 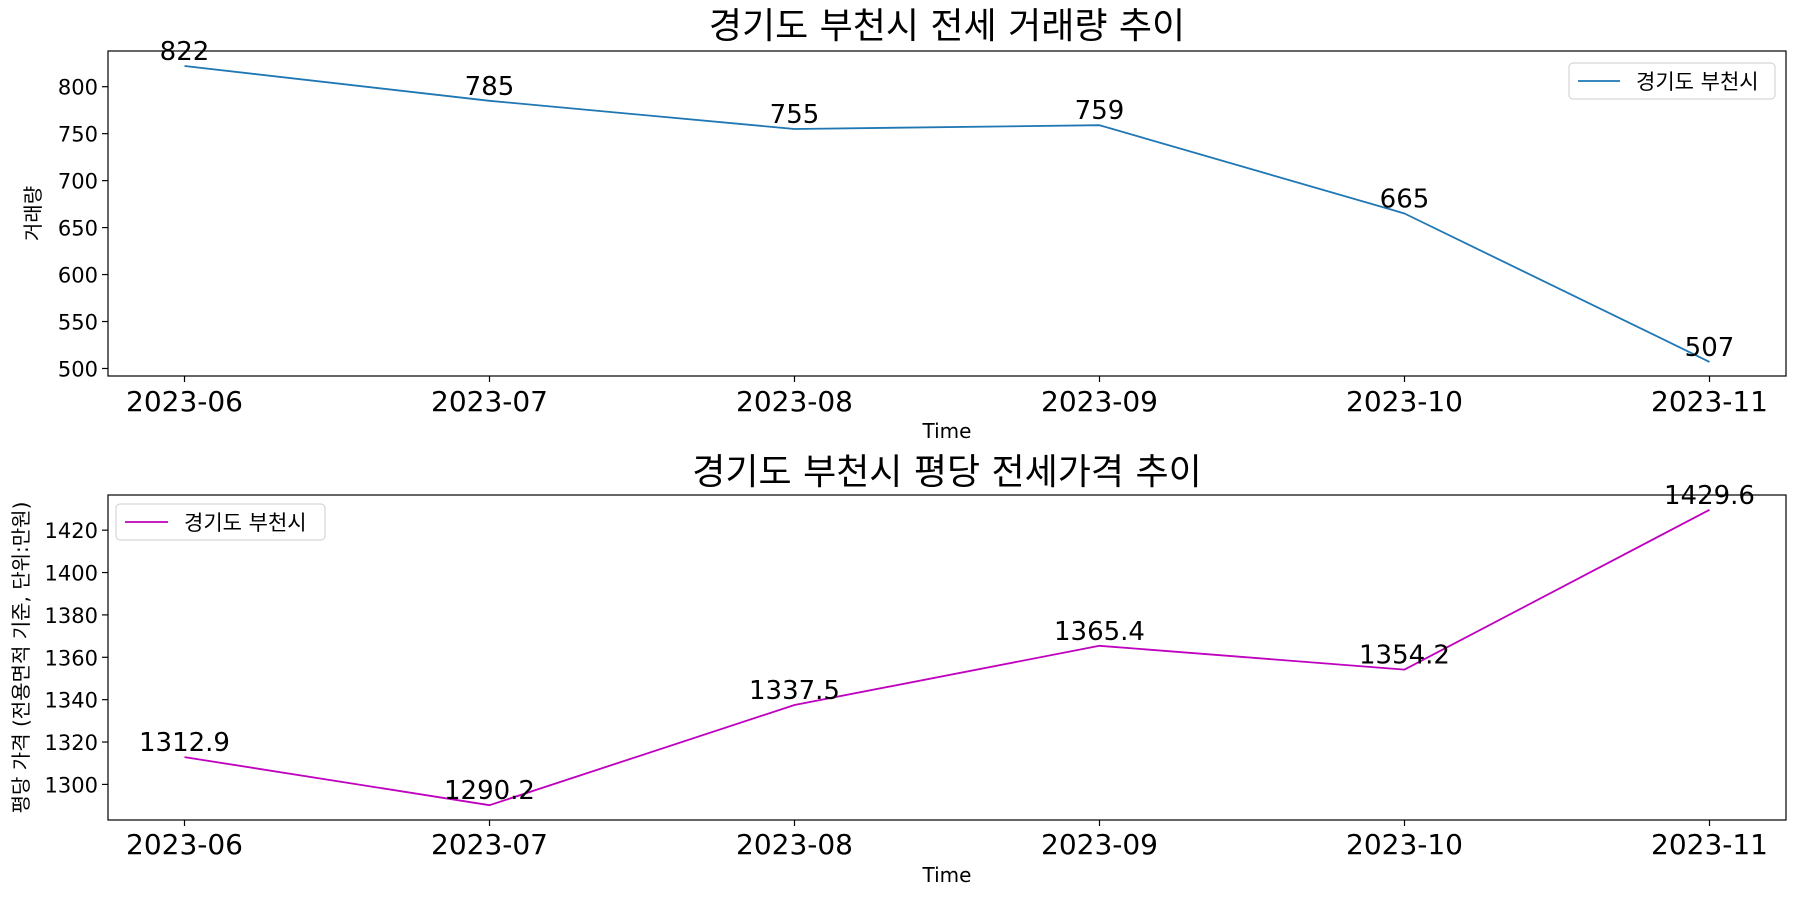 What do you see at coordinates (794, 691) in the screenshot?
I see `data-label: 1337.5` at bounding box center [794, 691].